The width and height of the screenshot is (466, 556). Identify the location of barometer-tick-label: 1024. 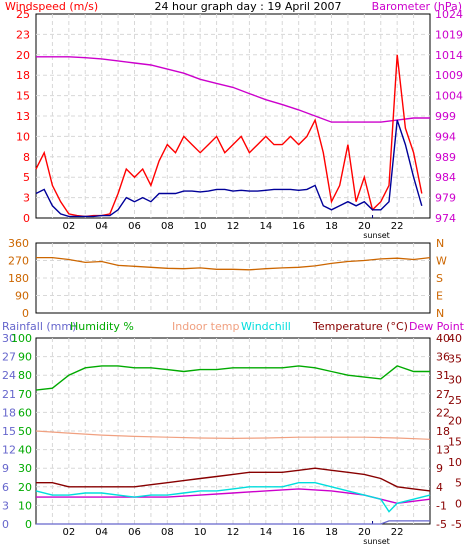
(449, 14).